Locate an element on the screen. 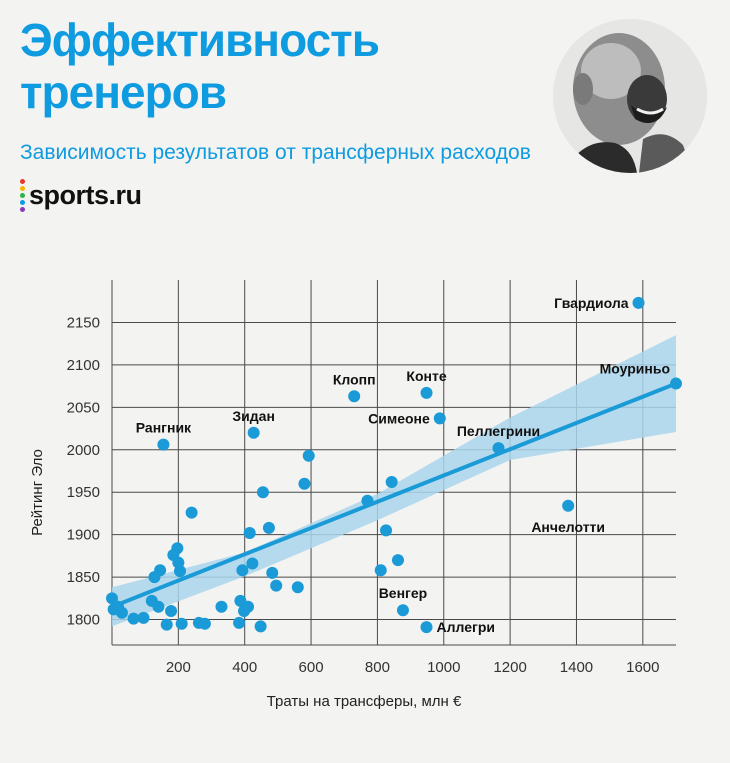 This screenshot has width=730, height=763. x-tick-label: 200 is located at coordinates (178, 667).